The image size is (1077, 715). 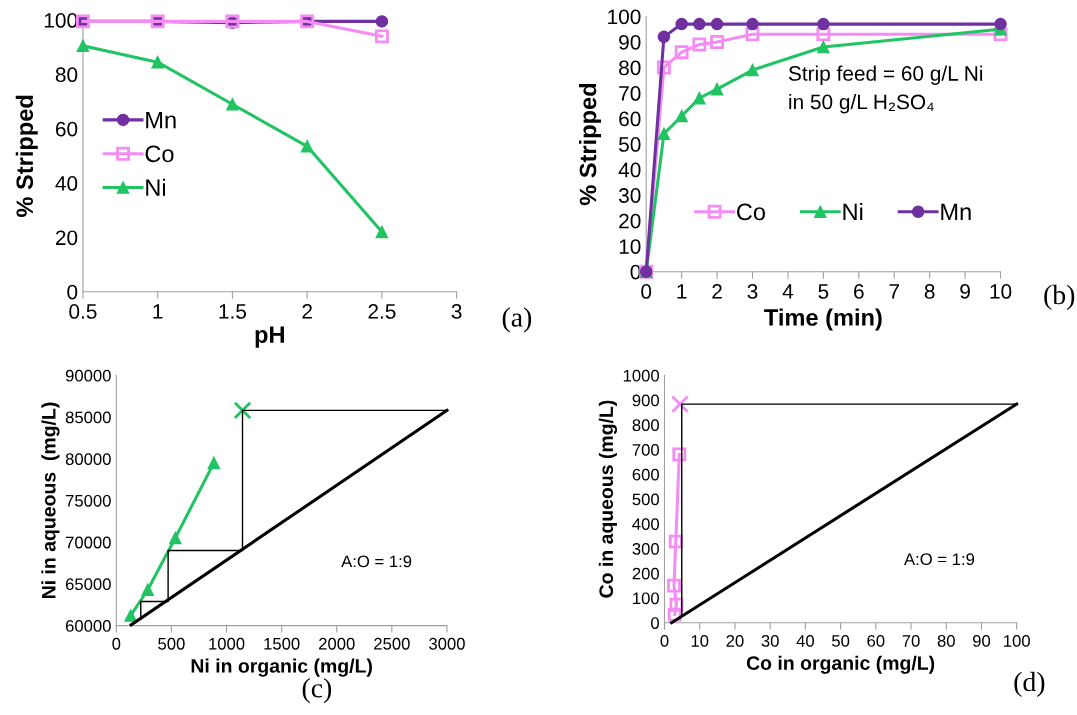 What do you see at coordinates (894, 291) in the screenshot?
I see `x-tick-label: 7` at bounding box center [894, 291].